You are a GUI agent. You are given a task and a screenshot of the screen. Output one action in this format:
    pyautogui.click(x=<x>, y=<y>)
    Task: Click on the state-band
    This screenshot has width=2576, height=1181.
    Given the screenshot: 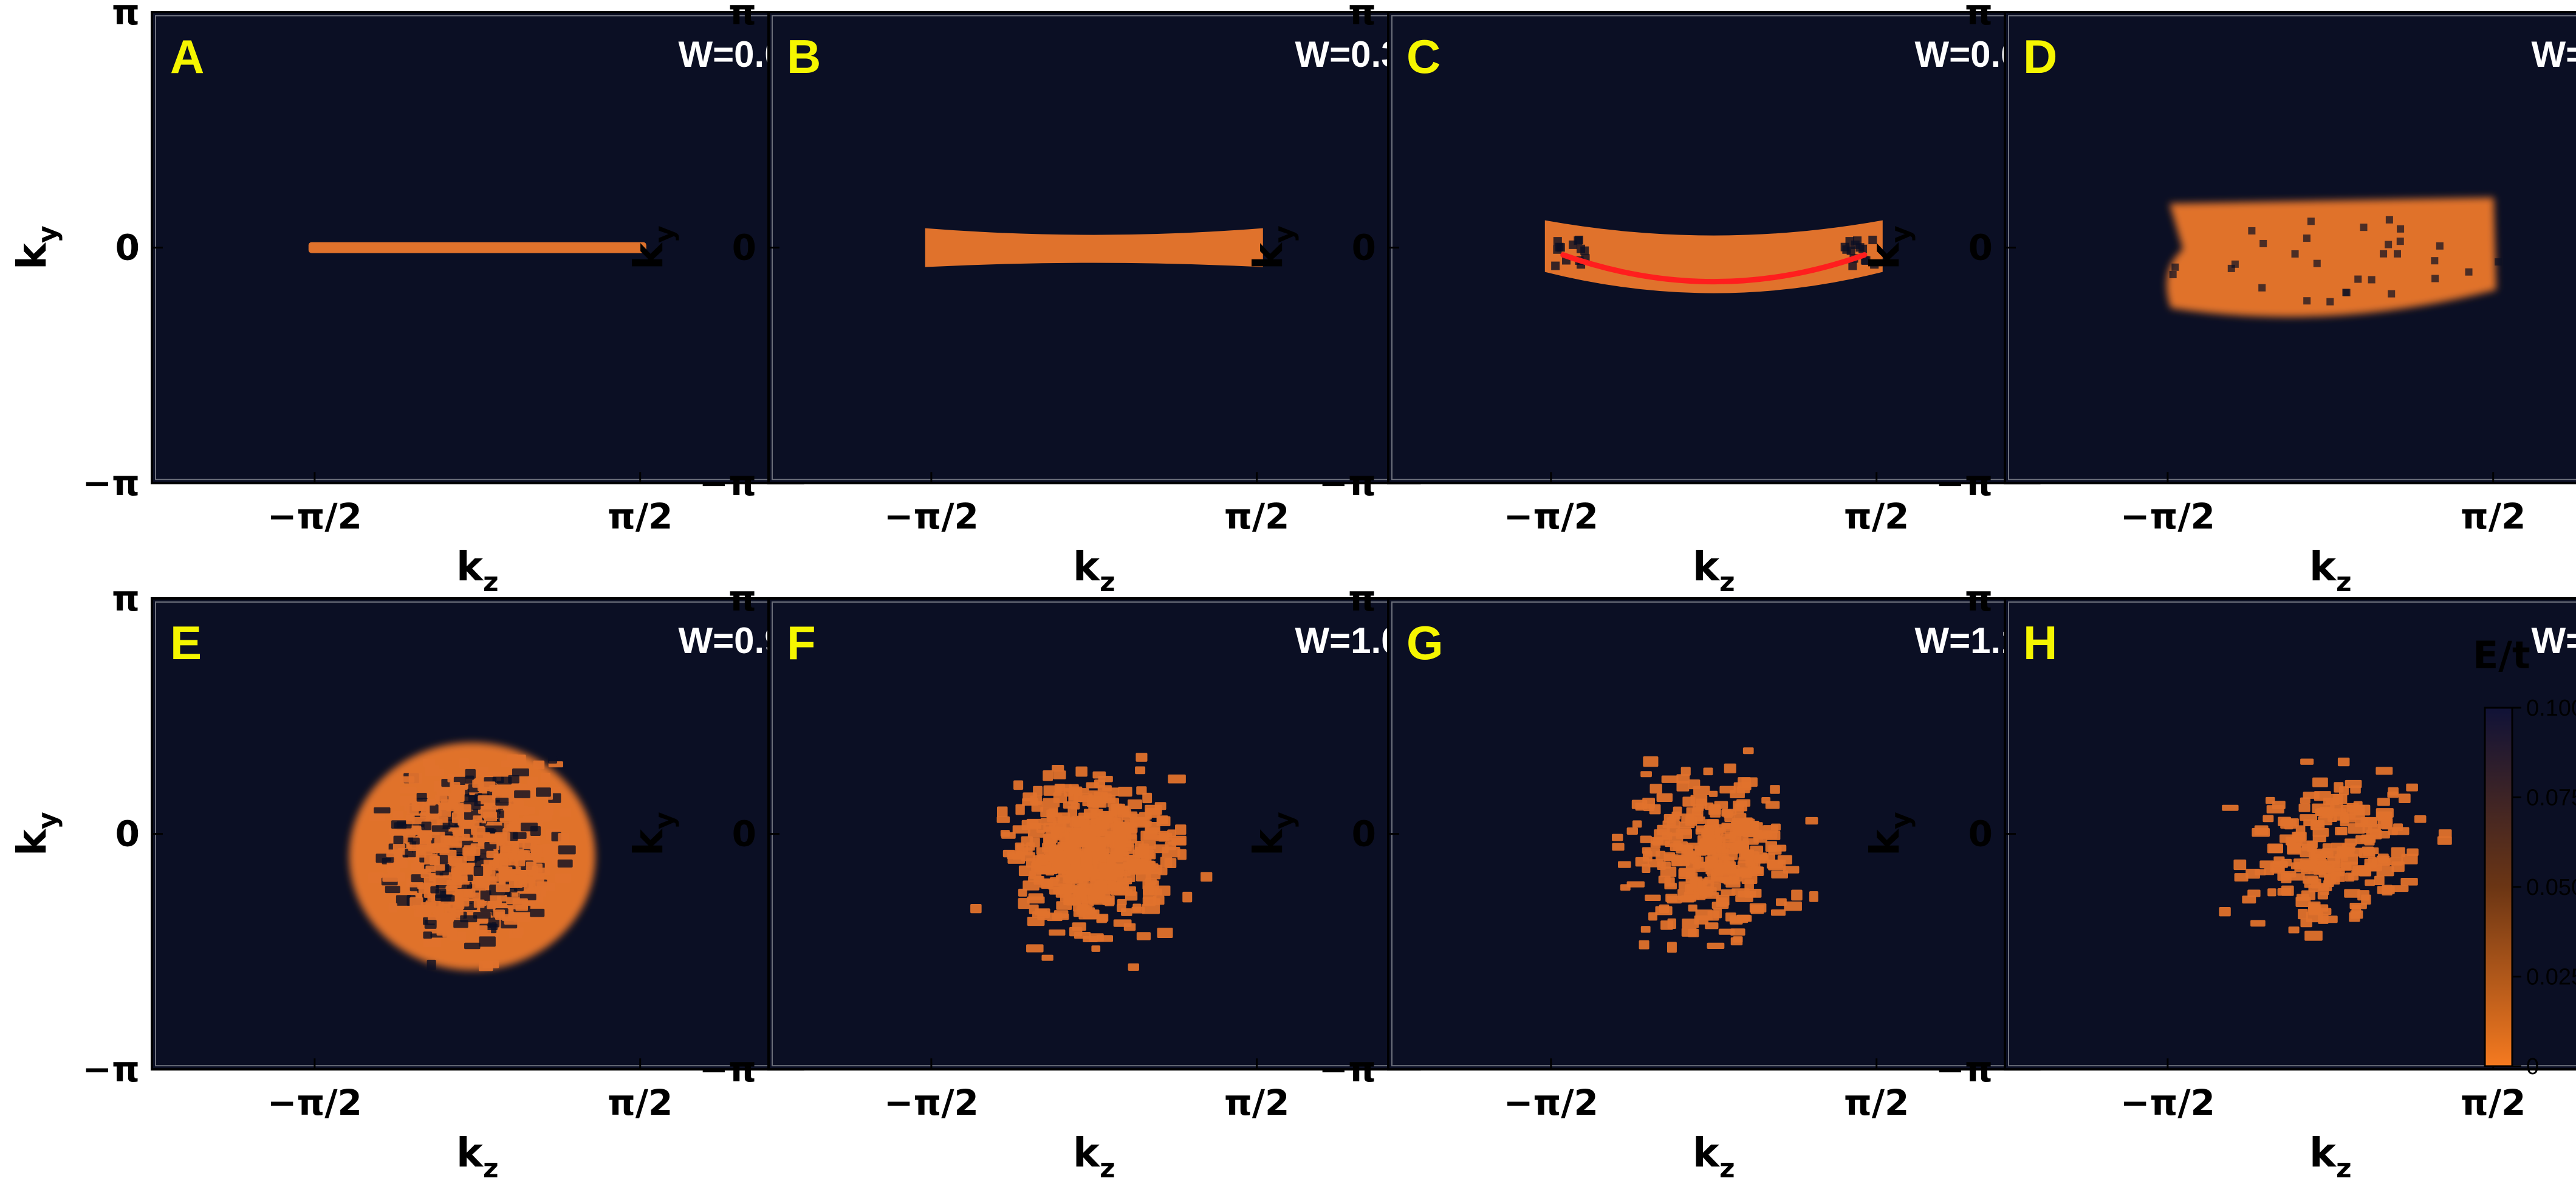 What is the action you would take?
    pyautogui.click(x=477, y=247)
    